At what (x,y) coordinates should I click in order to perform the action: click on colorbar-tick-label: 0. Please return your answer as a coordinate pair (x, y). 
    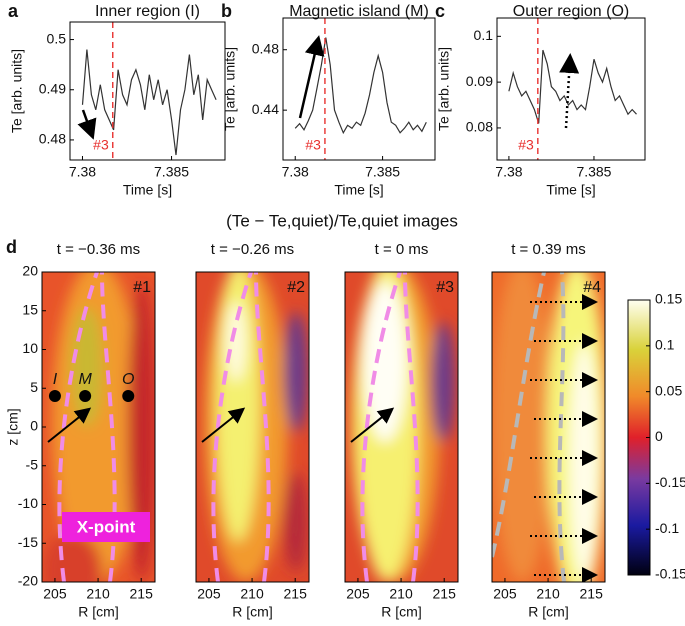
    Looking at the image, I should click on (659, 436).